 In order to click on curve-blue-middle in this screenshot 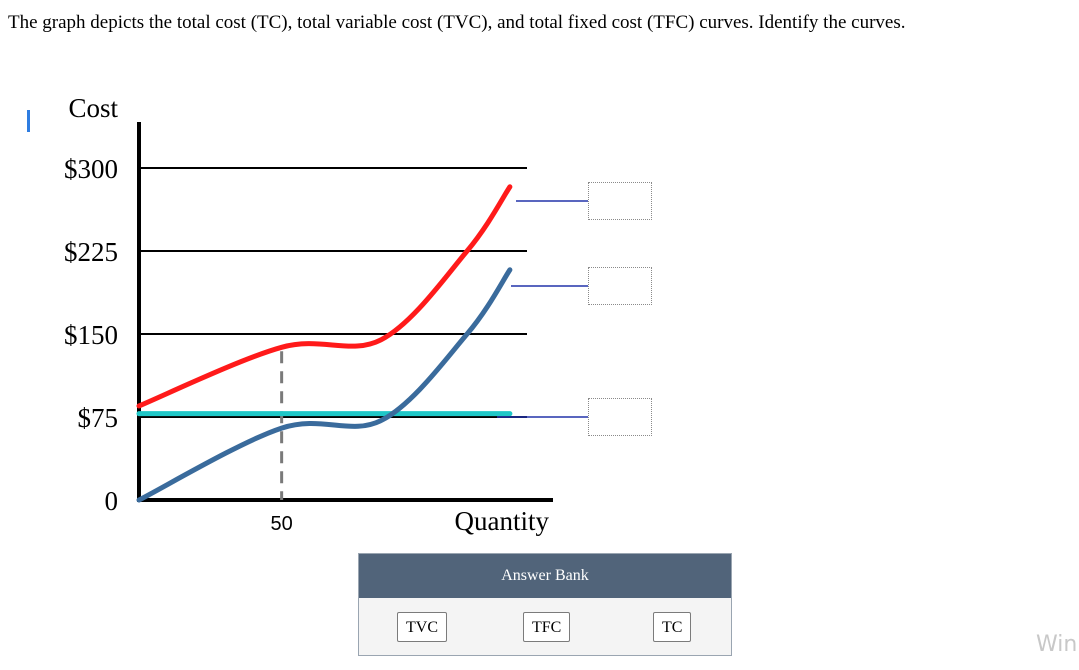, I will do `click(324, 385)`.